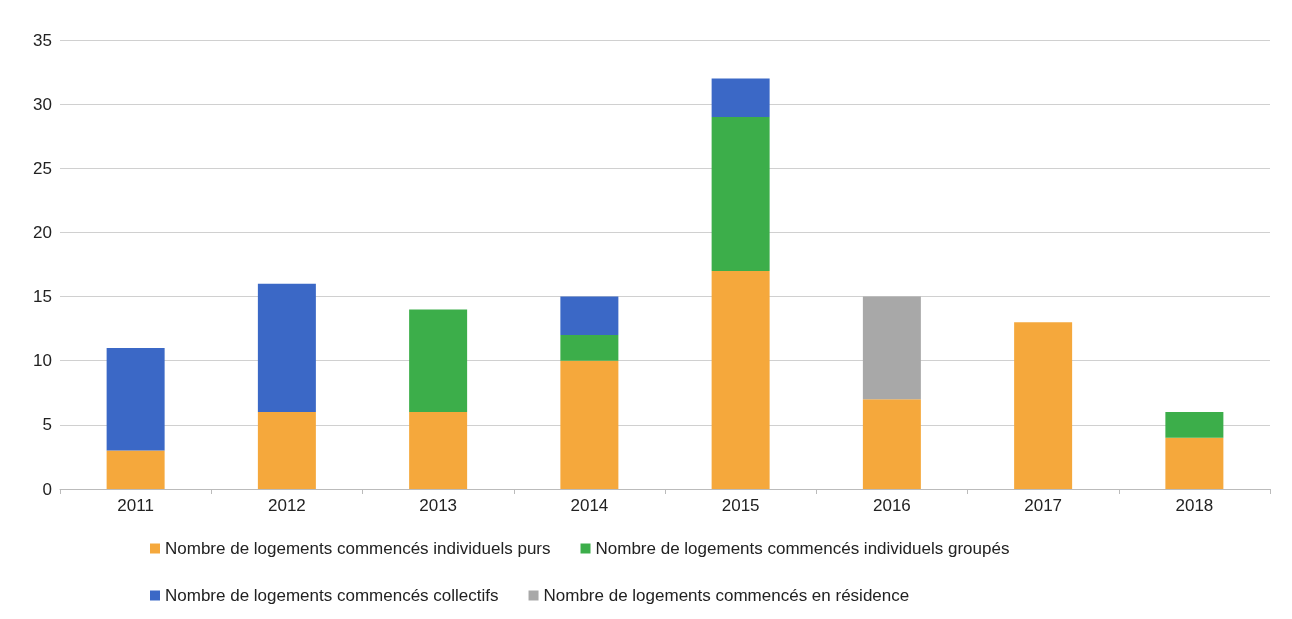  Describe the element at coordinates (42, 361) in the screenshot. I see `y-tick-label: 10` at that location.